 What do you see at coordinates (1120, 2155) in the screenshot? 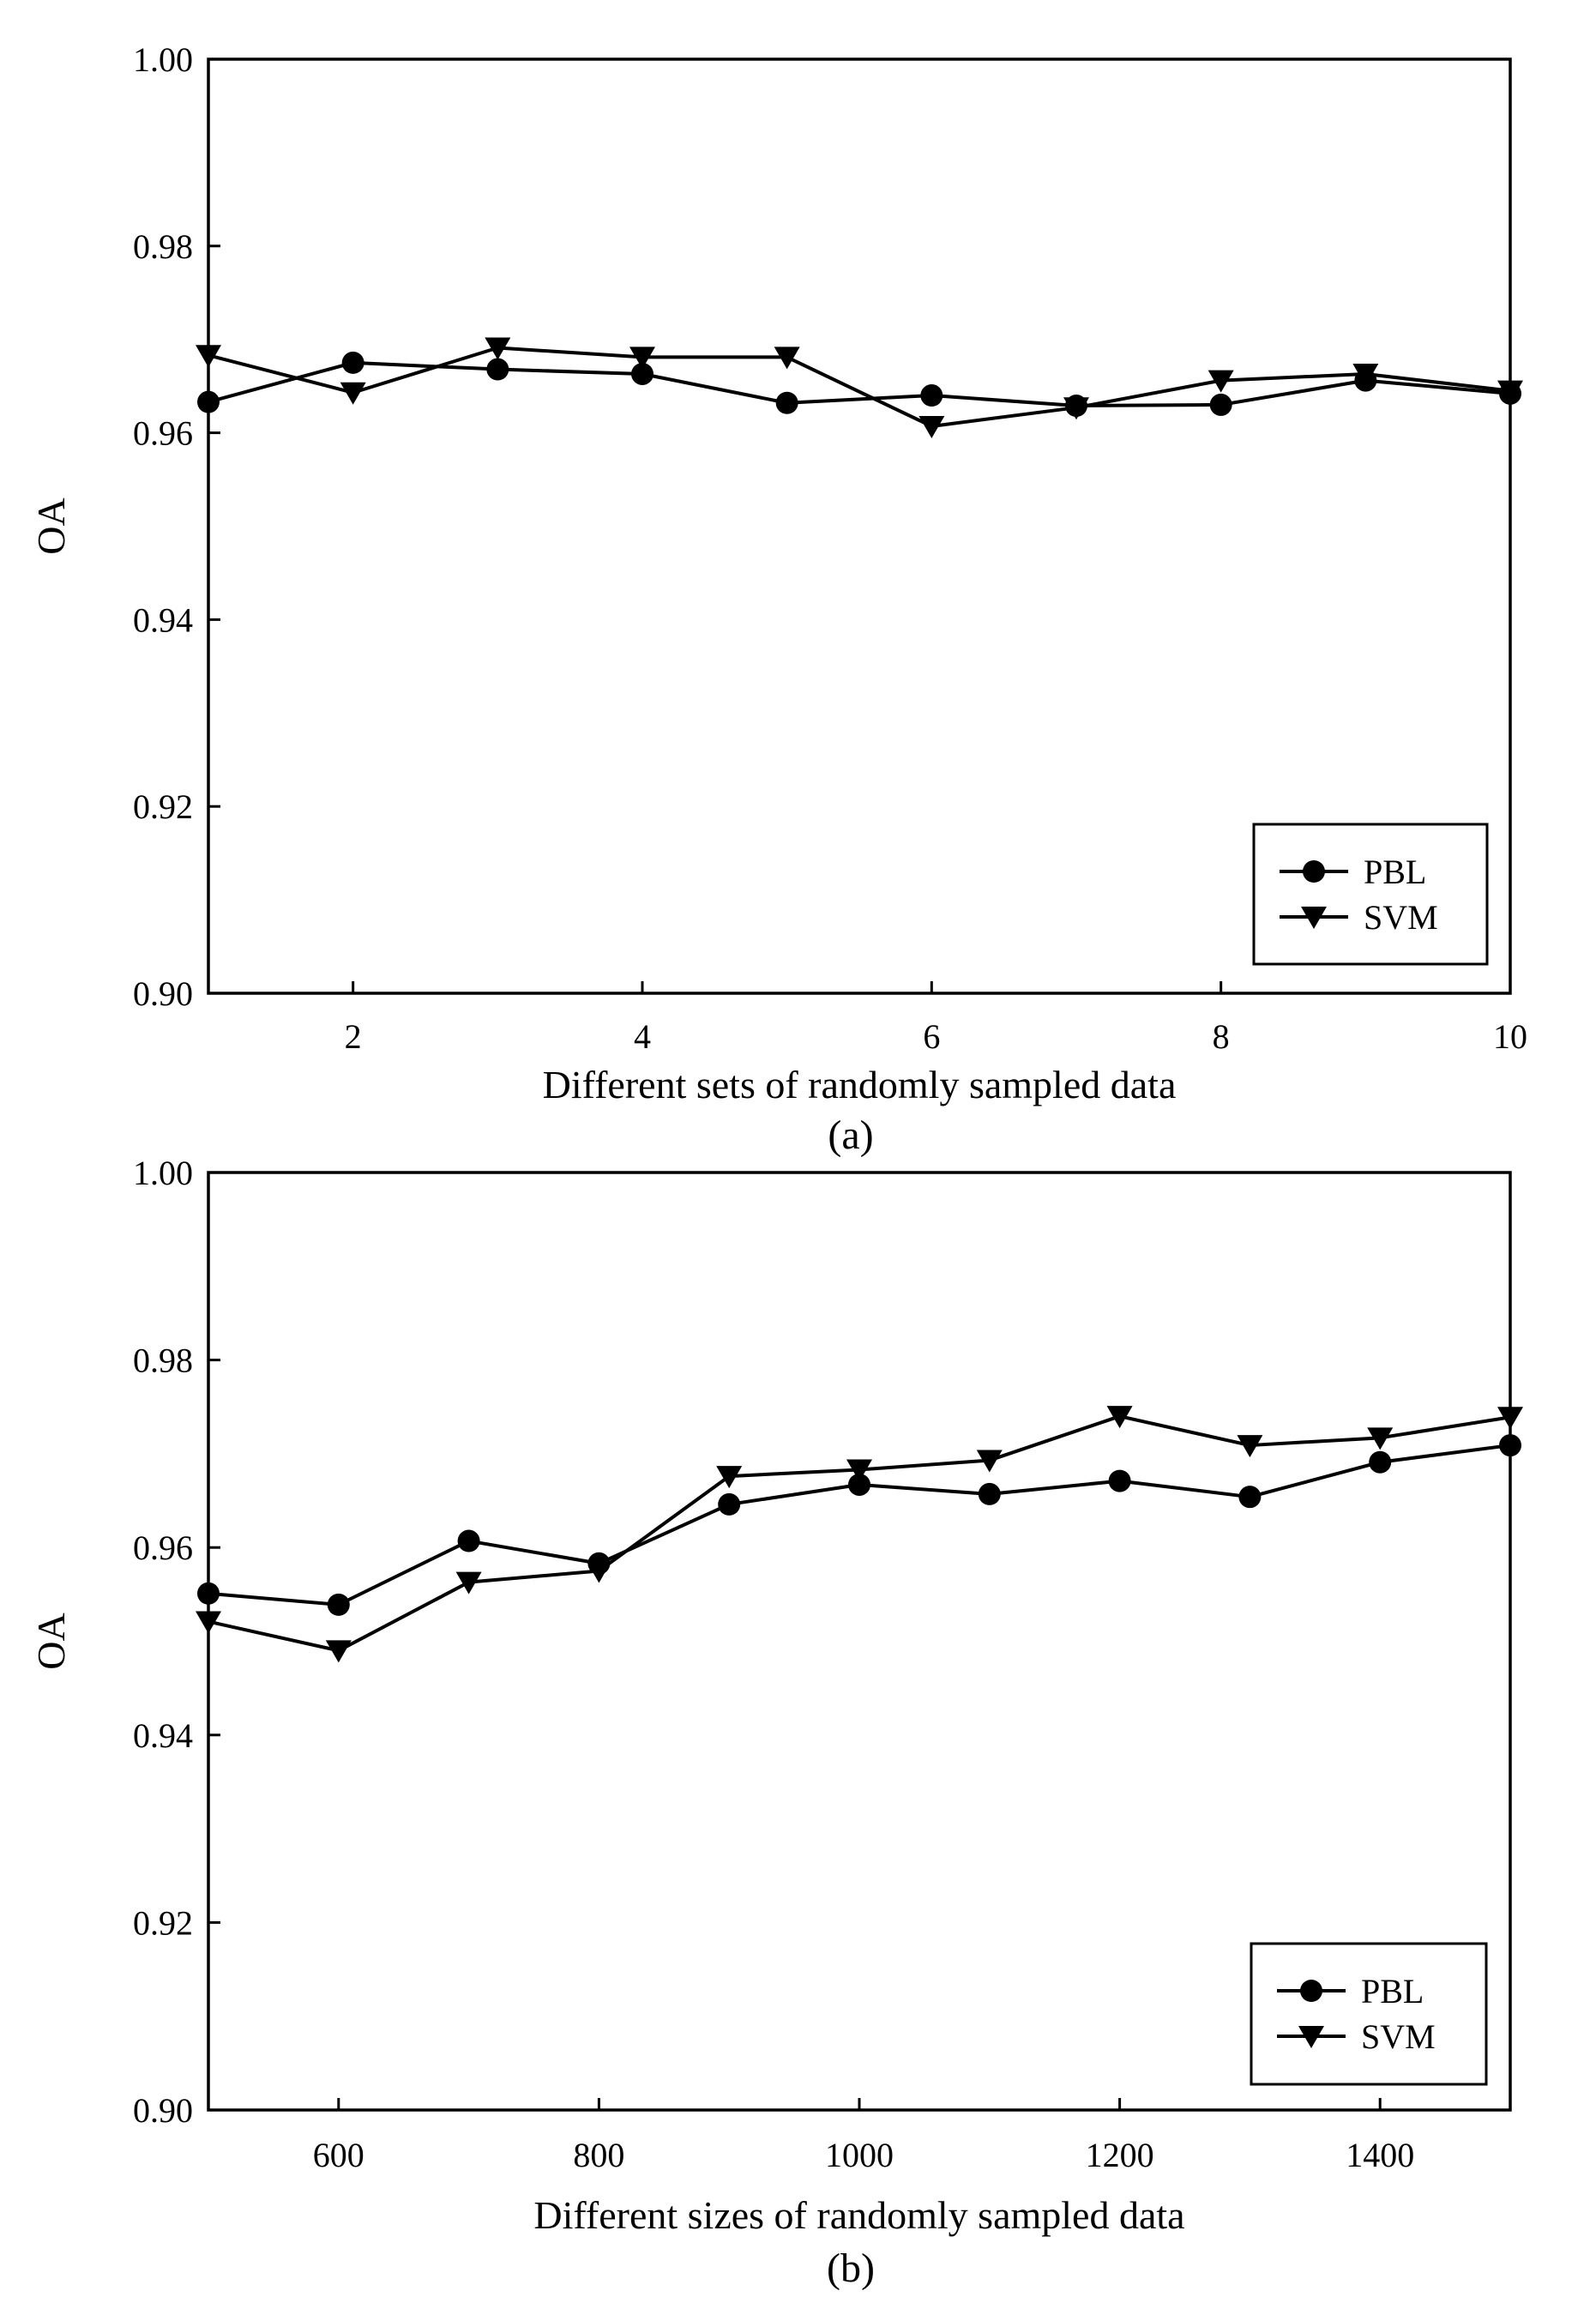
I see `x-tick-label: 1200` at bounding box center [1120, 2155].